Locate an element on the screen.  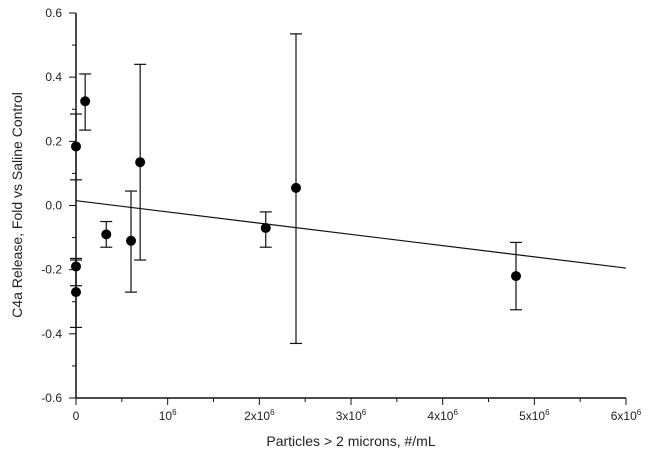
x-tick-label: 4x10⁶ is located at coordinates (442, 415).